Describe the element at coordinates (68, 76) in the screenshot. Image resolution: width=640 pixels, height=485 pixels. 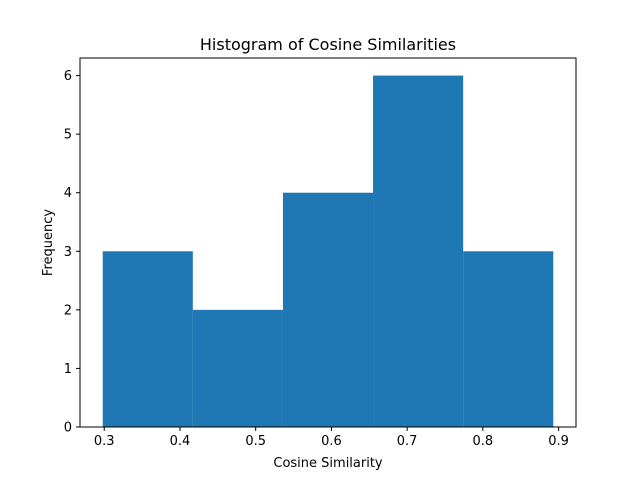
I see `y-tick-label: 6` at that location.